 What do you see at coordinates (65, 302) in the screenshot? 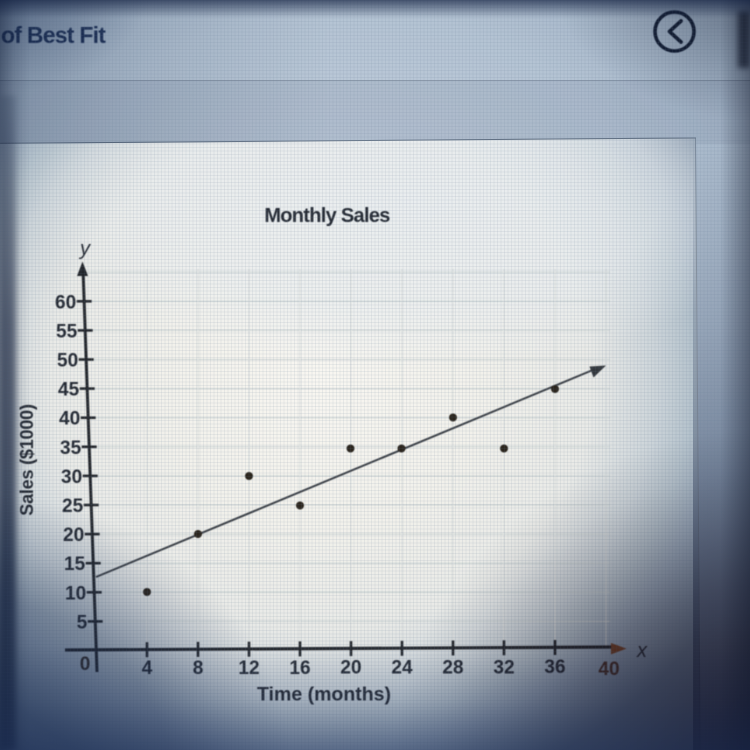
I see `svg-text: 60` at bounding box center [65, 302].